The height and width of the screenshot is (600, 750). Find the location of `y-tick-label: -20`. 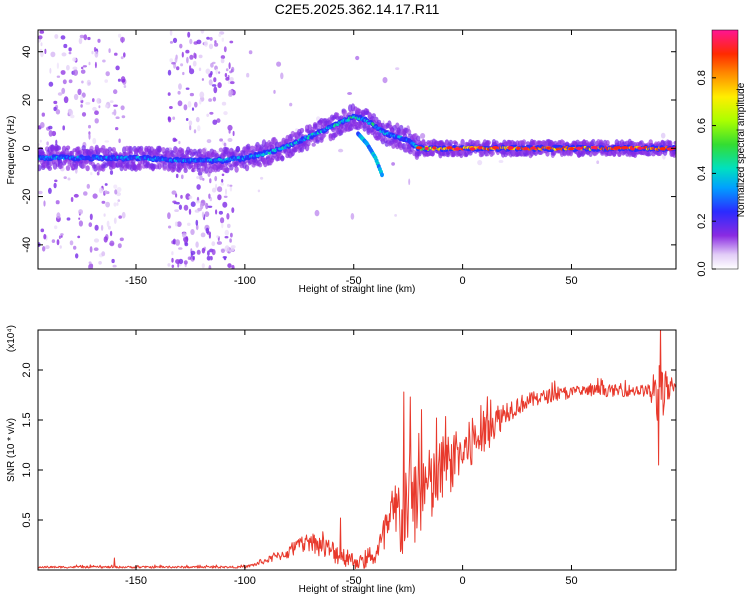

y-tick-label: -20 is located at coordinates (27, 197).